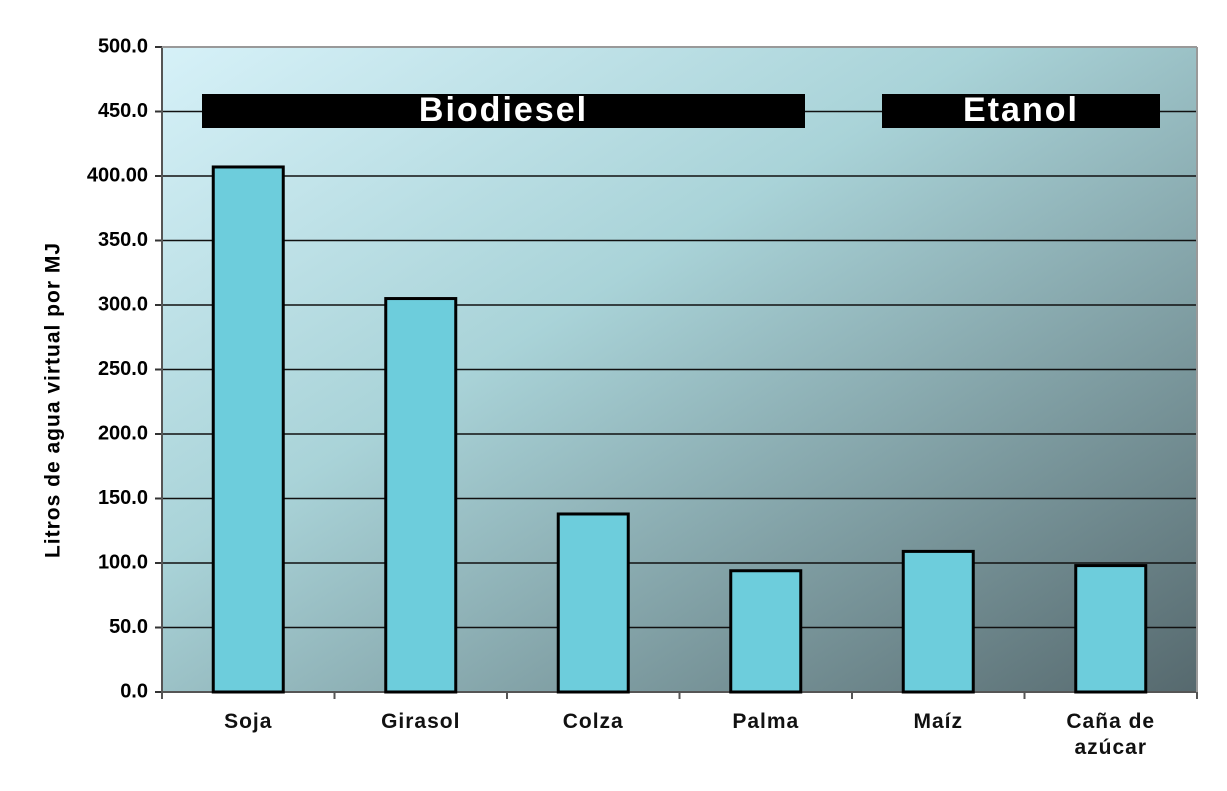 Image resolution: width=1227 pixels, height=791 pixels. What do you see at coordinates (123, 304) in the screenshot?
I see `y-tick-label: 300.0` at bounding box center [123, 304].